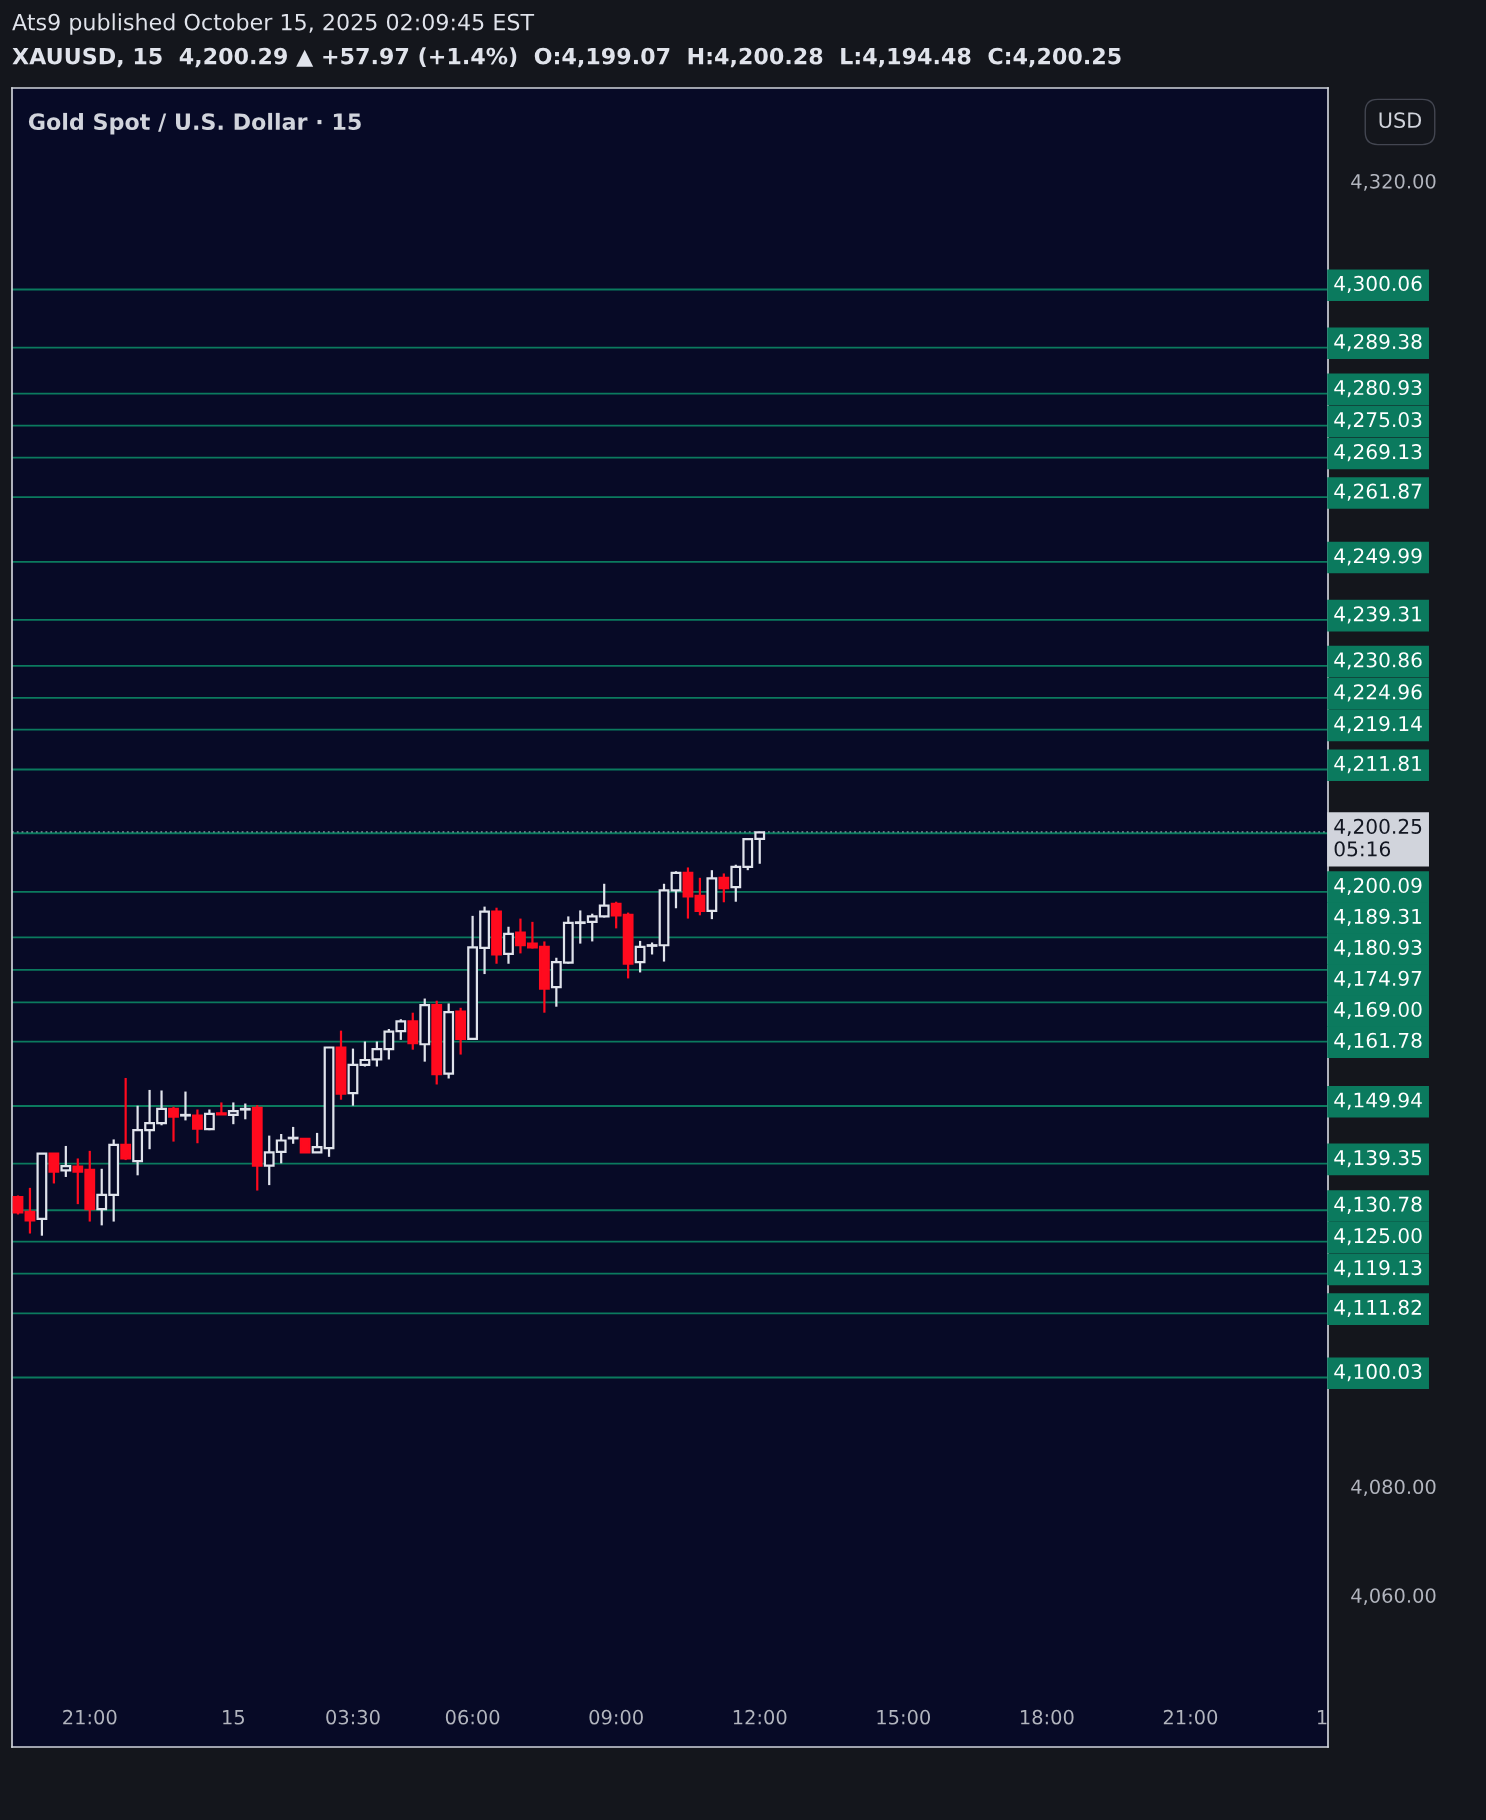 The image size is (1486, 1820). Describe the element at coordinates (1378, 764) in the screenshot. I see `ref-line-label: 4,211.81` at that location.